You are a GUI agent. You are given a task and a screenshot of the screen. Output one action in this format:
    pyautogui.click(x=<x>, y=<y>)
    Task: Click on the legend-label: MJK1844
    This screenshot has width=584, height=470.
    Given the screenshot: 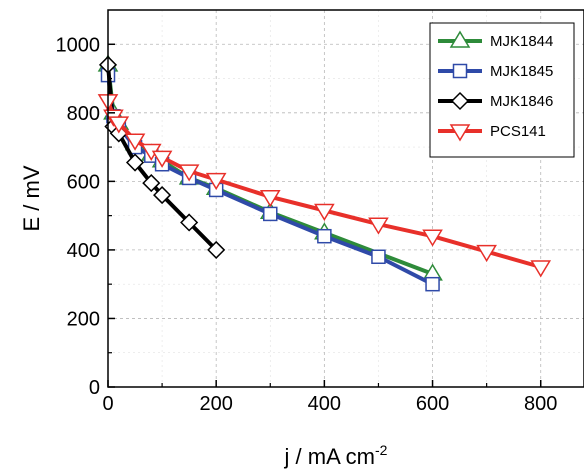 What is the action you would take?
    pyautogui.click(x=521, y=41)
    